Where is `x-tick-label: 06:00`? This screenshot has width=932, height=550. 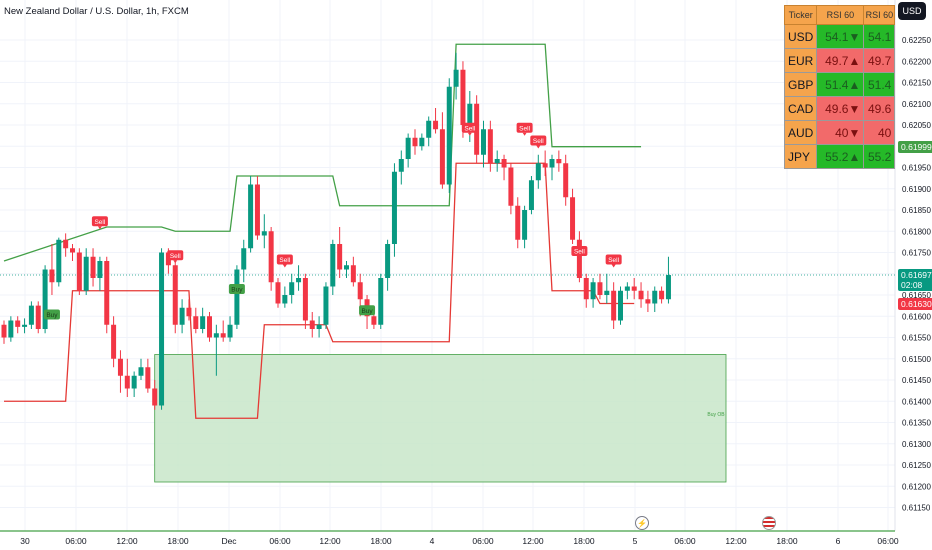 x-tick-label: 06:00 is located at coordinates (76, 541).